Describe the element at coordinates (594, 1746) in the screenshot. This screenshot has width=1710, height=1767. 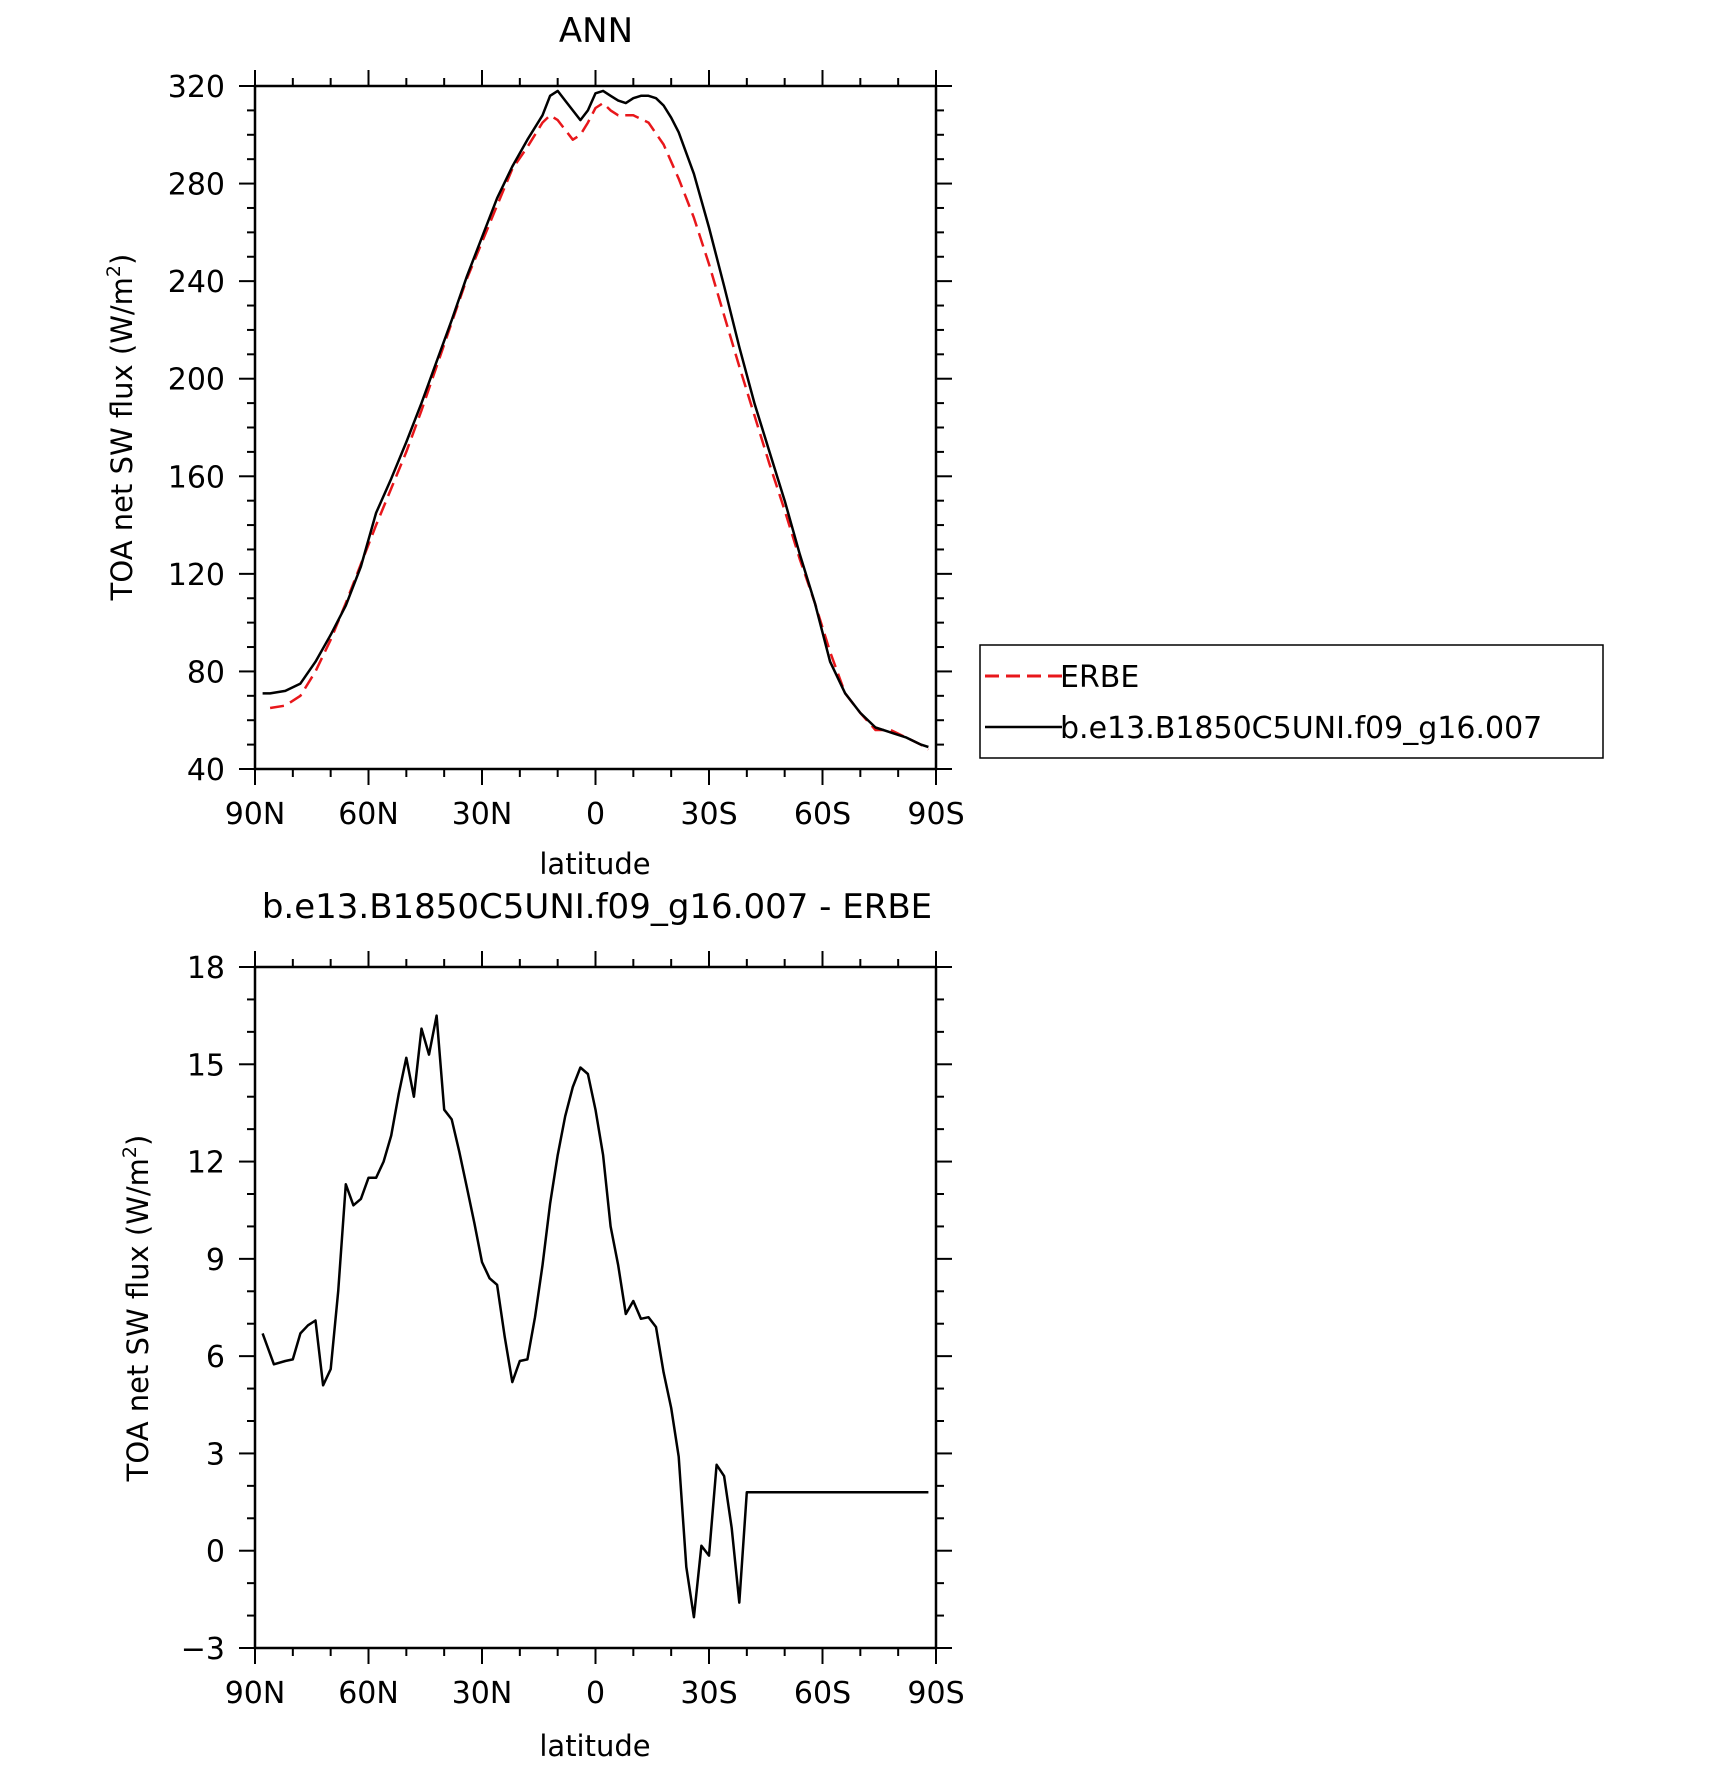
I see `bottom-panel-xlabel: latitude` at that location.